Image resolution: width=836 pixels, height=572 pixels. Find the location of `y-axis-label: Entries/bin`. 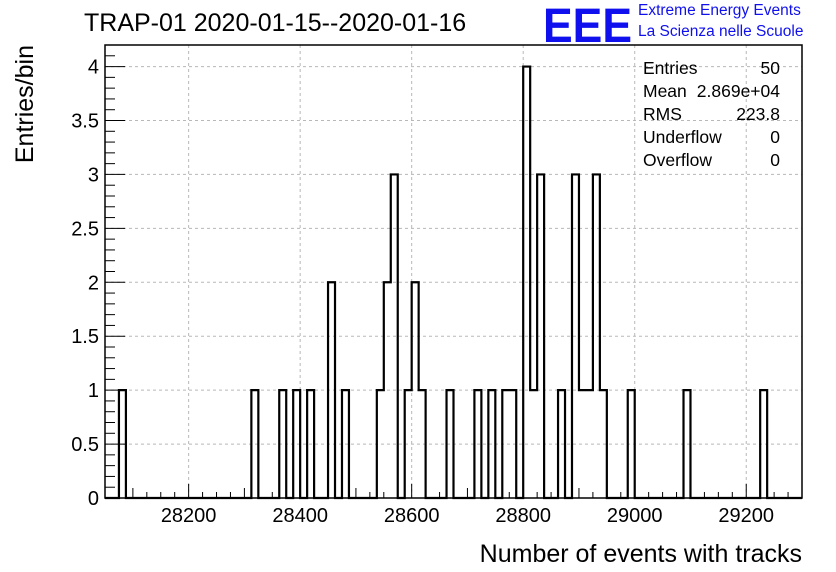

y-axis-label: Entries/bin is located at coordinates (25, 104).